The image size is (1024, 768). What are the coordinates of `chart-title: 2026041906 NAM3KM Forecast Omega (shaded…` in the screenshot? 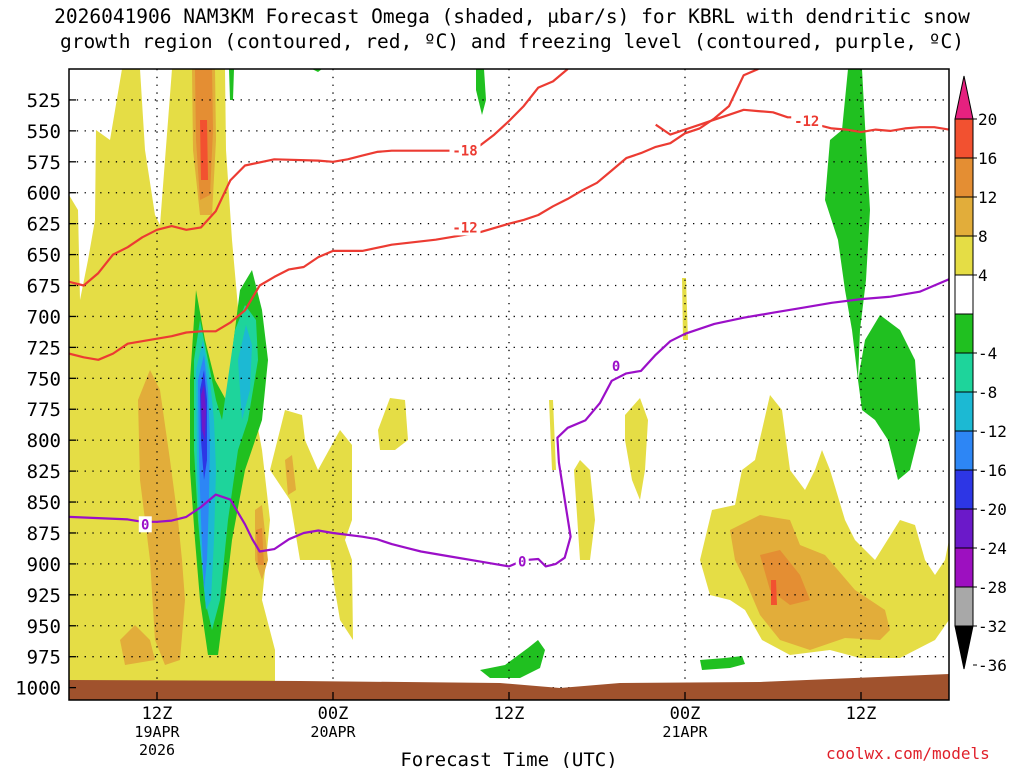 It's located at (512, 29).